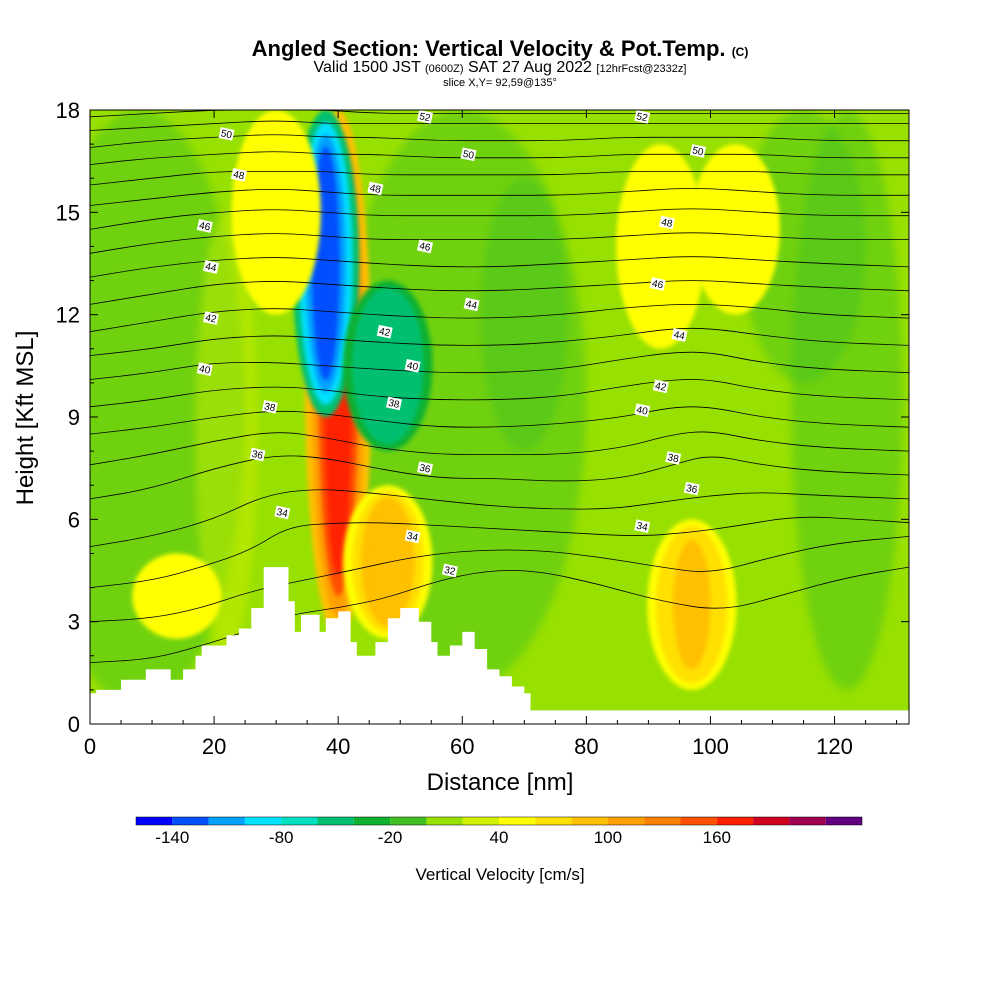 The image size is (1000, 1000). What do you see at coordinates (499, 645) in the screenshot?
I see `terrain-mask` at bounding box center [499, 645].